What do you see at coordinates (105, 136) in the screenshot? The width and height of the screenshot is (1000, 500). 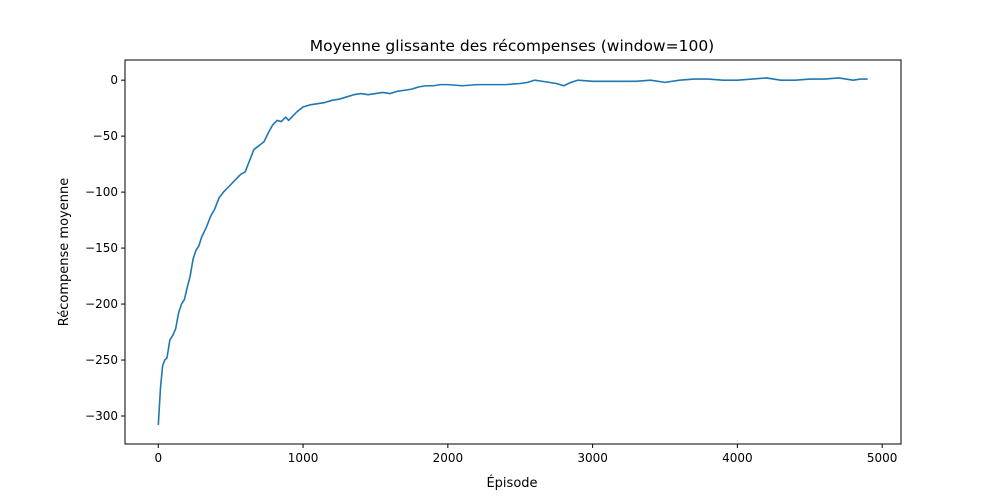 I see `y-tick-label: −50` at bounding box center [105, 136].